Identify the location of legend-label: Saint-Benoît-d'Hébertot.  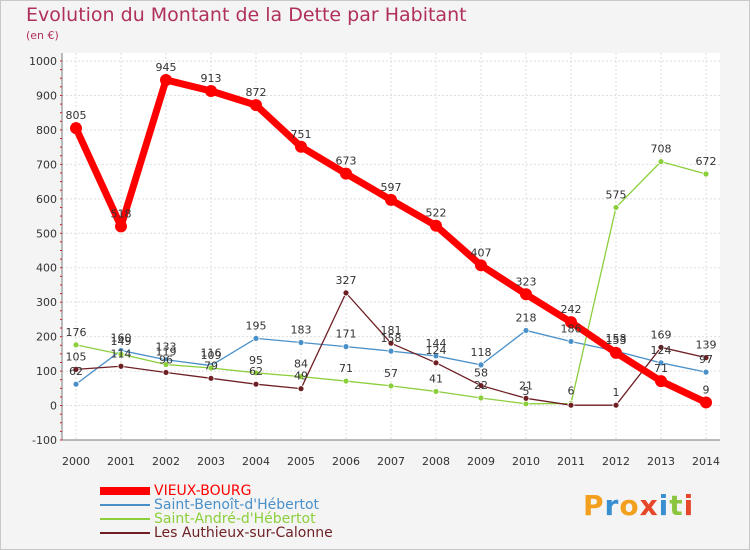
(237, 505).